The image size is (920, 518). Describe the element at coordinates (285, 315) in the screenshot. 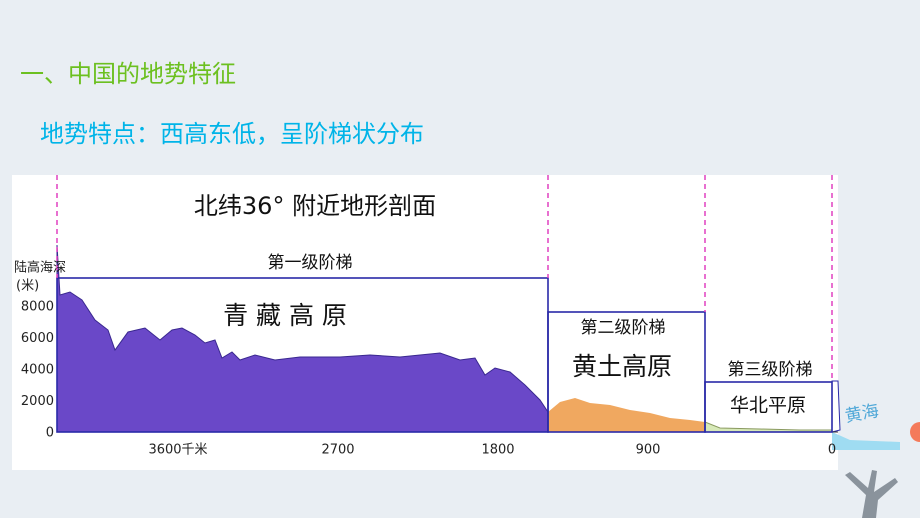

I see `region-name: 青 藏 高 原` at that location.